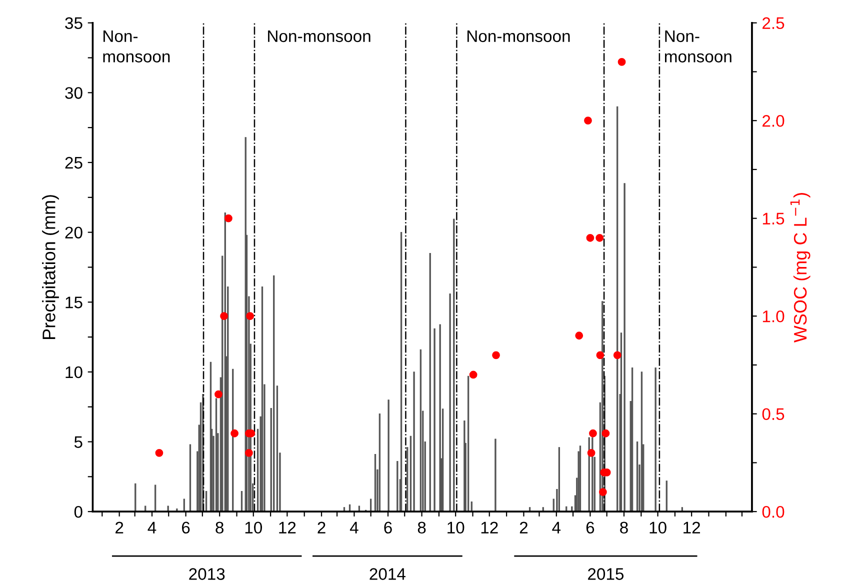 This screenshot has height=586, width=843. I want to click on y2-tick-label: 1.0, so click(773, 316).